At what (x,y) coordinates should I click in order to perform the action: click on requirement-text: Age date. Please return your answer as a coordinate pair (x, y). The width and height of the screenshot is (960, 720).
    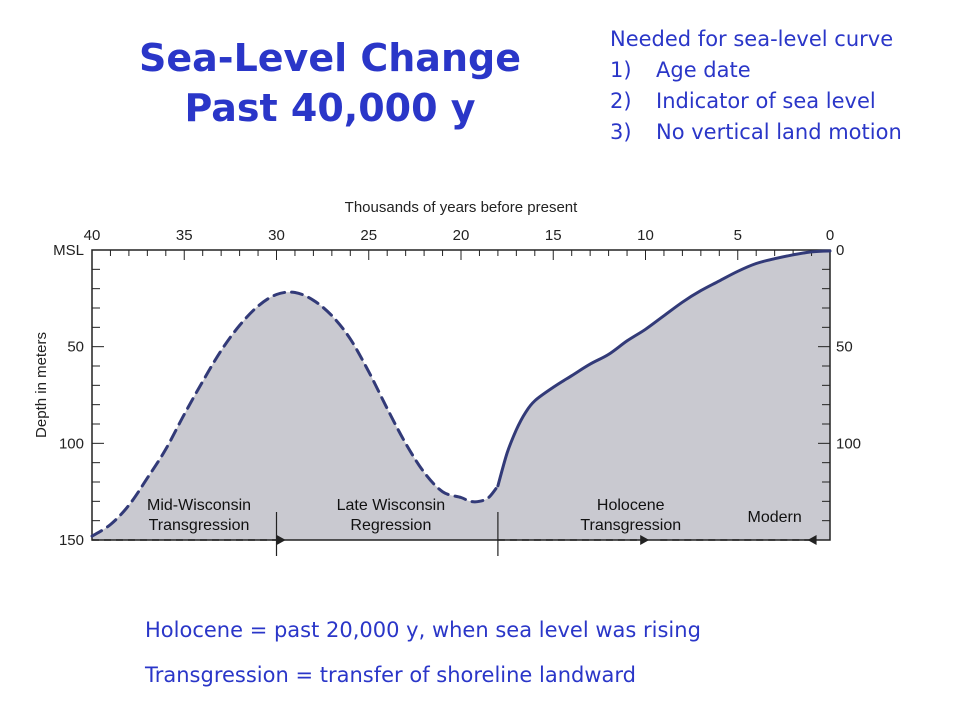
    Looking at the image, I should click on (703, 70).